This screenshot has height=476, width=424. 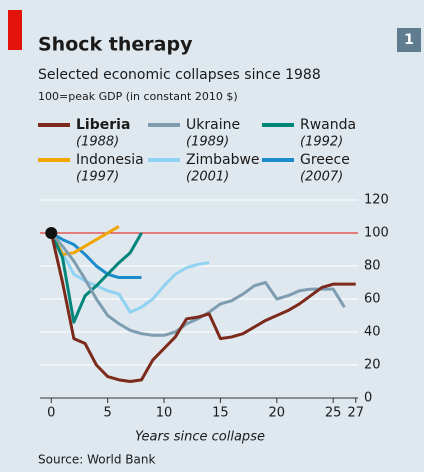 What do you see at coordinates (325, 160) in the screenshot?
I see `legend-label: Greece` at bounding box center [325, 160].